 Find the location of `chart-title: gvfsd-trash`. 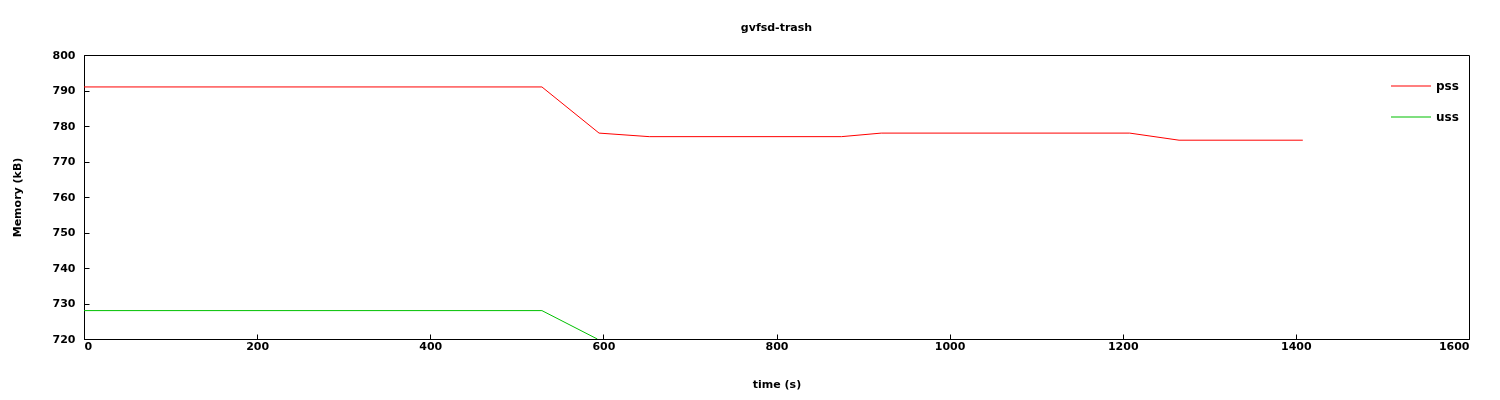

chart-title: gvfsd-trash is located at coordinates (776, 27).